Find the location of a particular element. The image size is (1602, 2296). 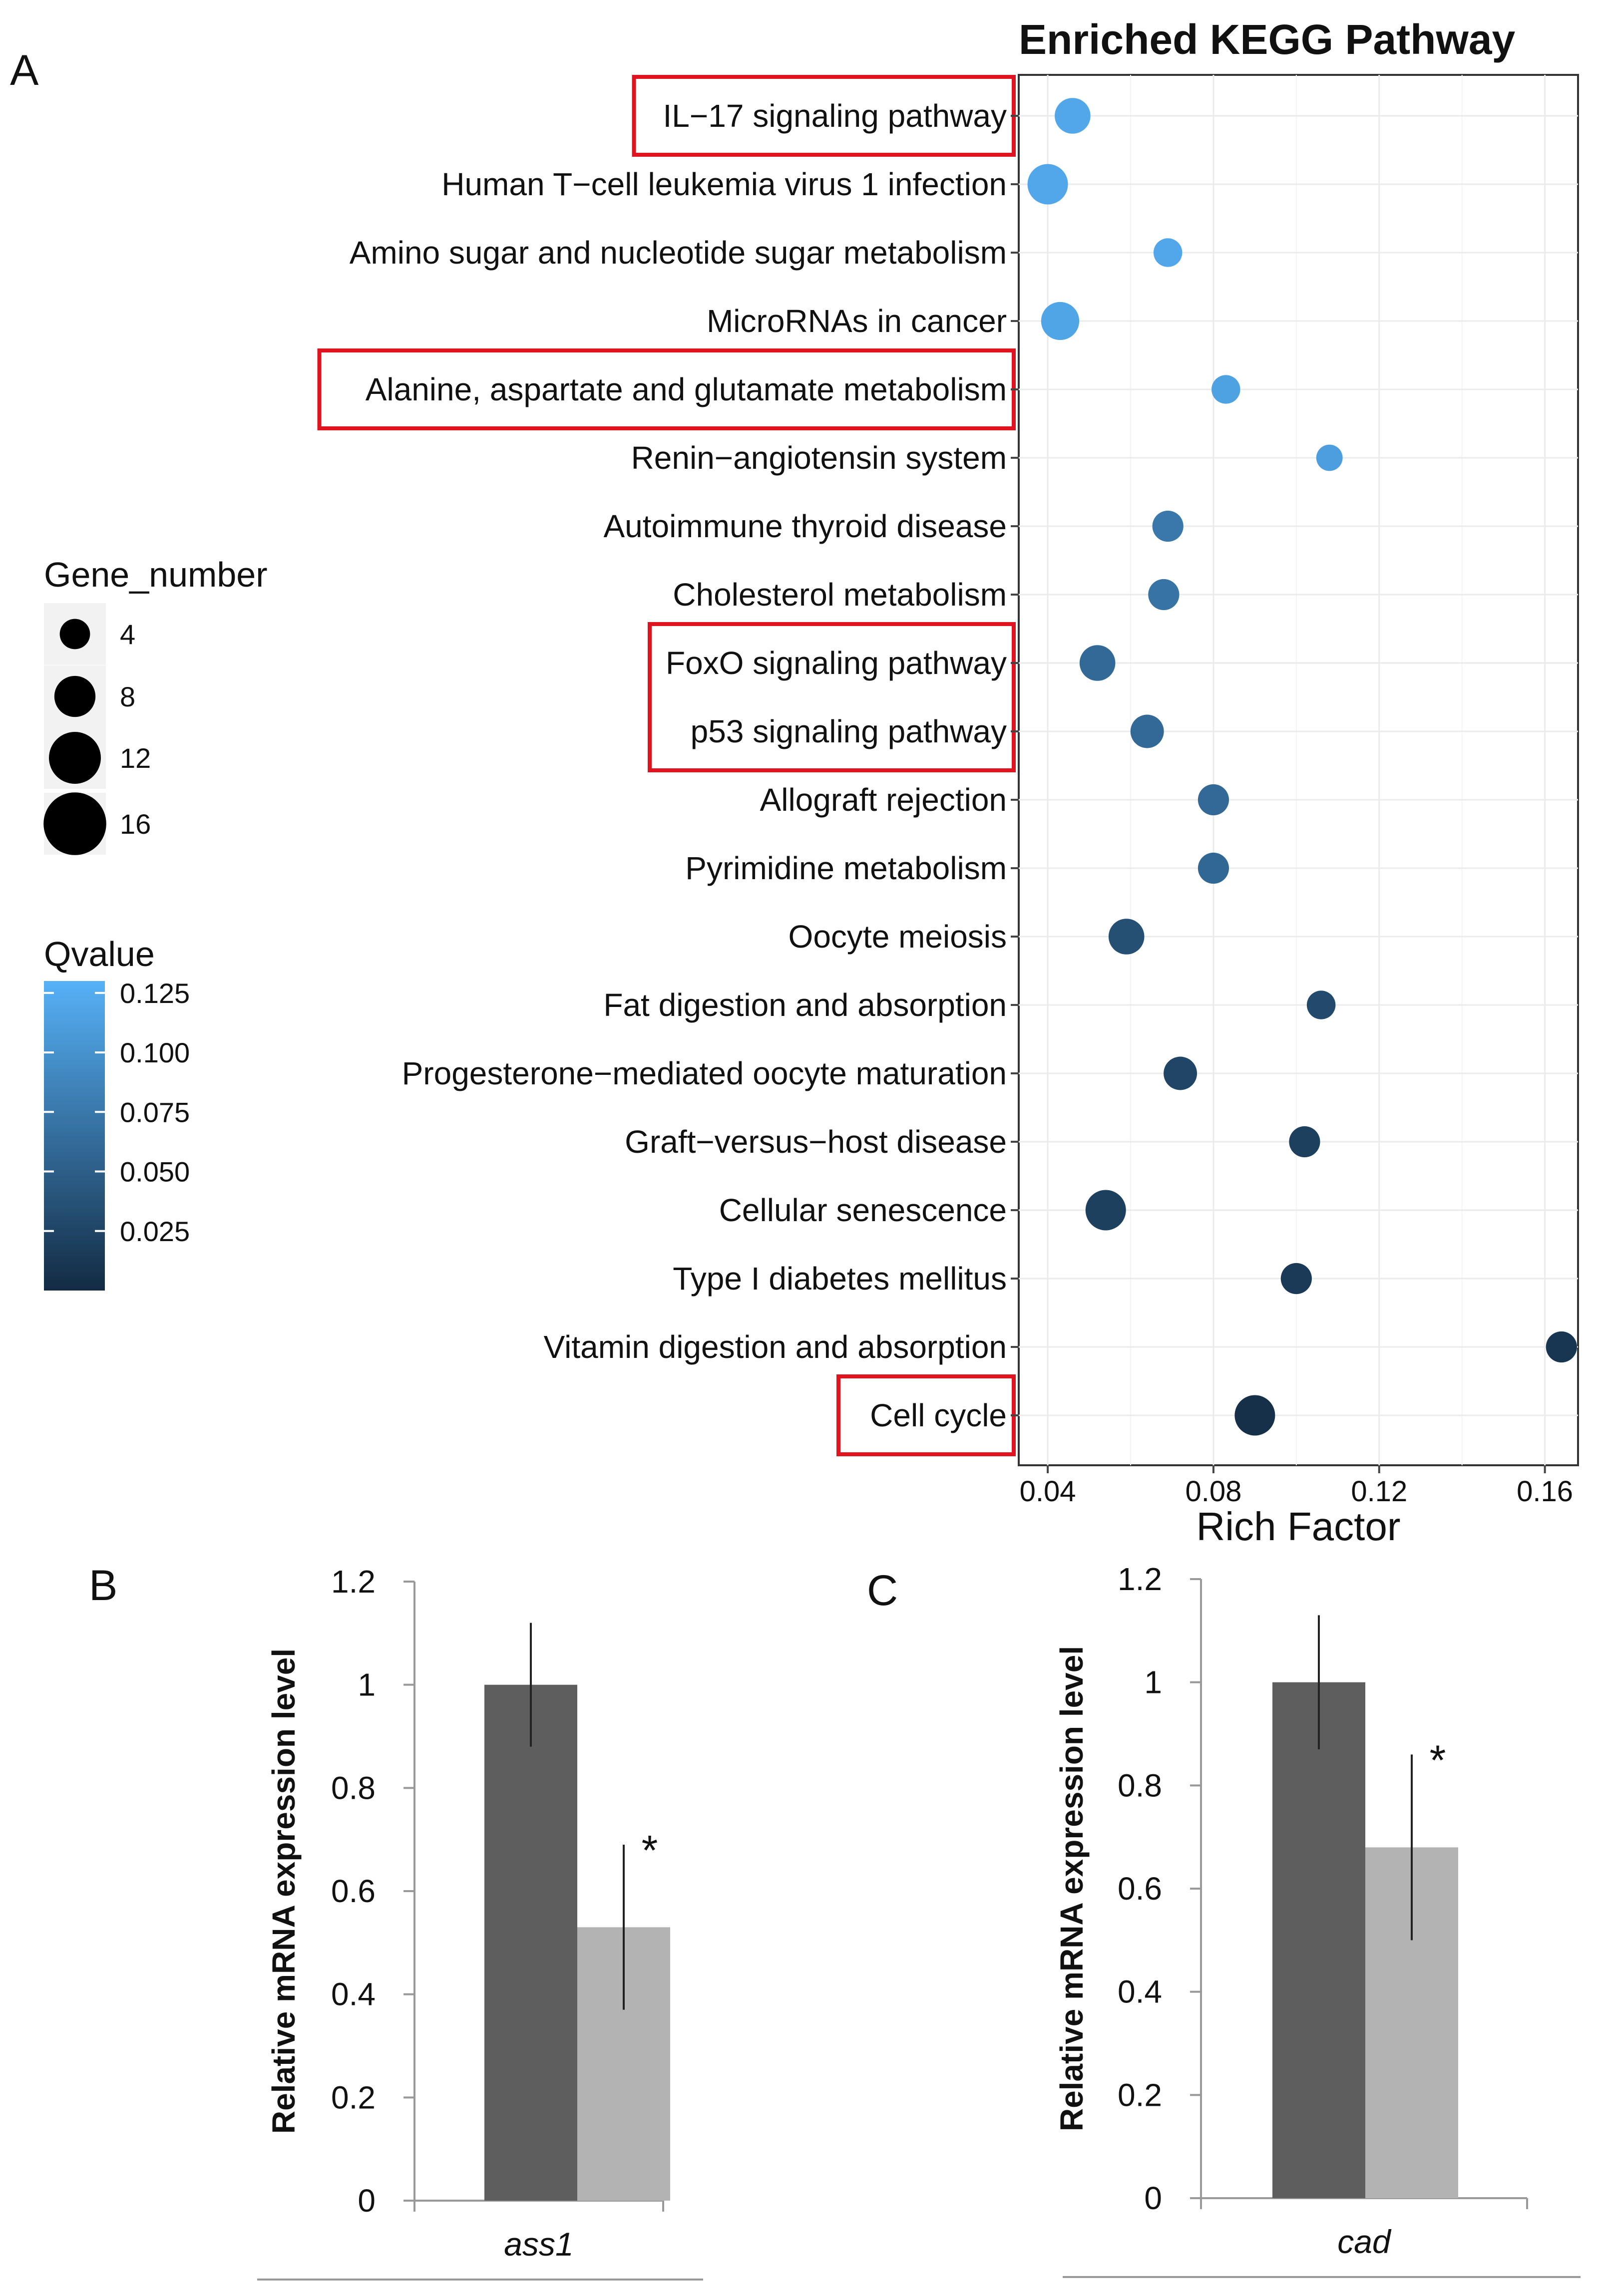

qvalue-colorbar is located at coordinates (74, 1136).